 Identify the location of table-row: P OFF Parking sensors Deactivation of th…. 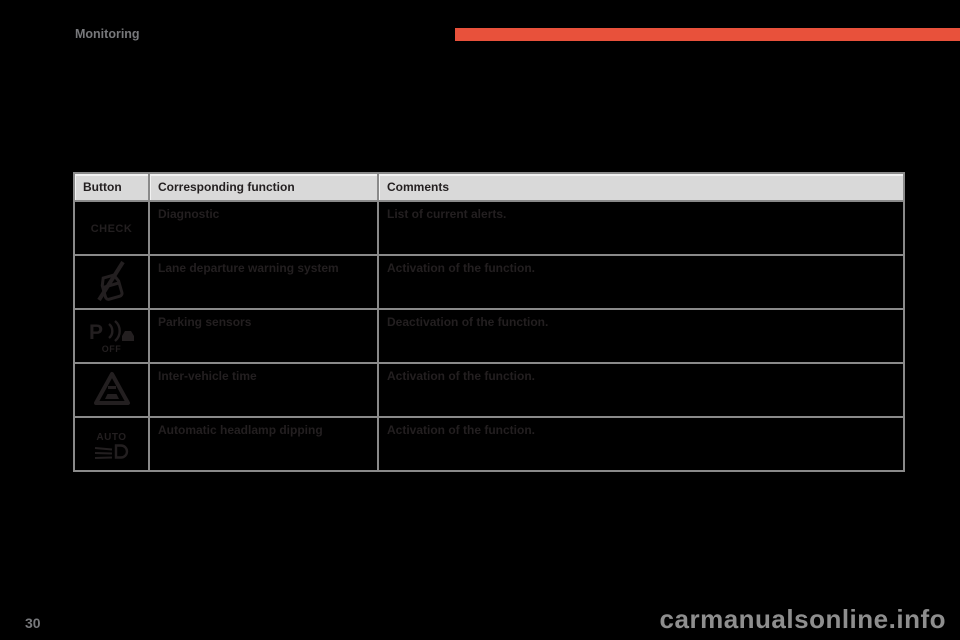
(489, 336).